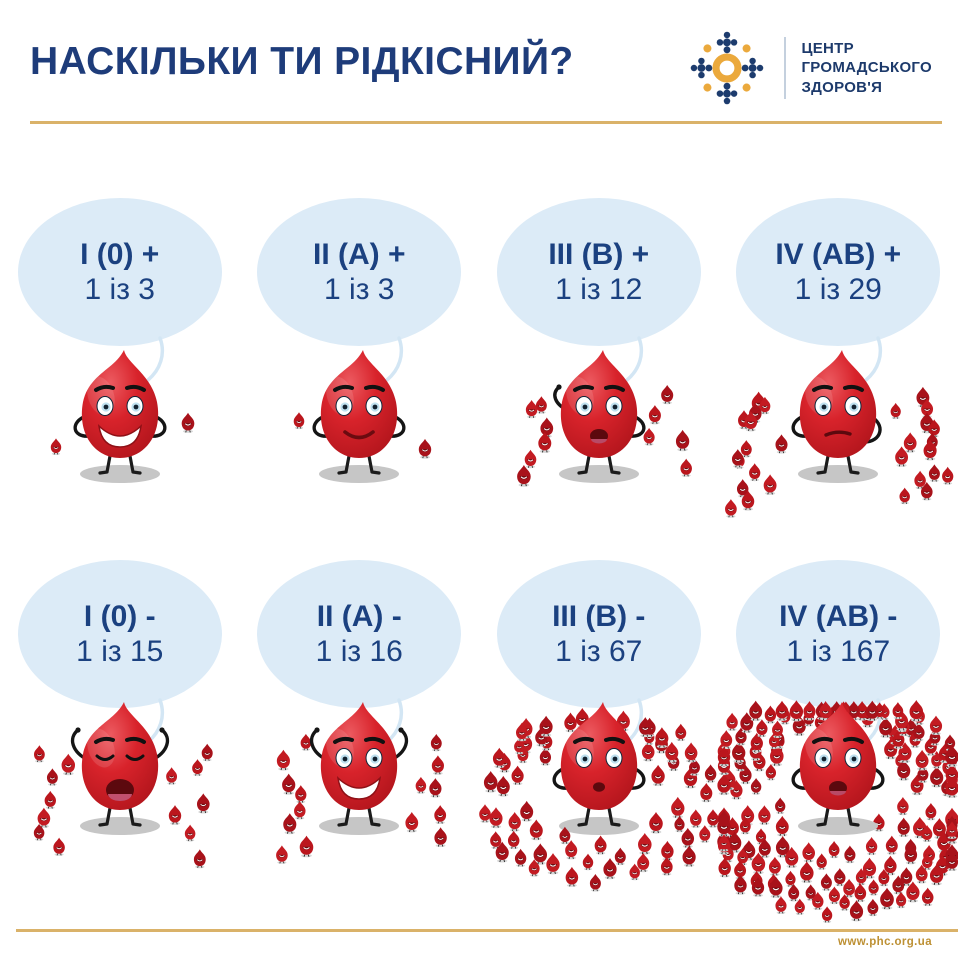  What do you see at coordinates (873, 359) in the screenshot?
I see `speech-bubble-tail` at bounding box center [873, 359].